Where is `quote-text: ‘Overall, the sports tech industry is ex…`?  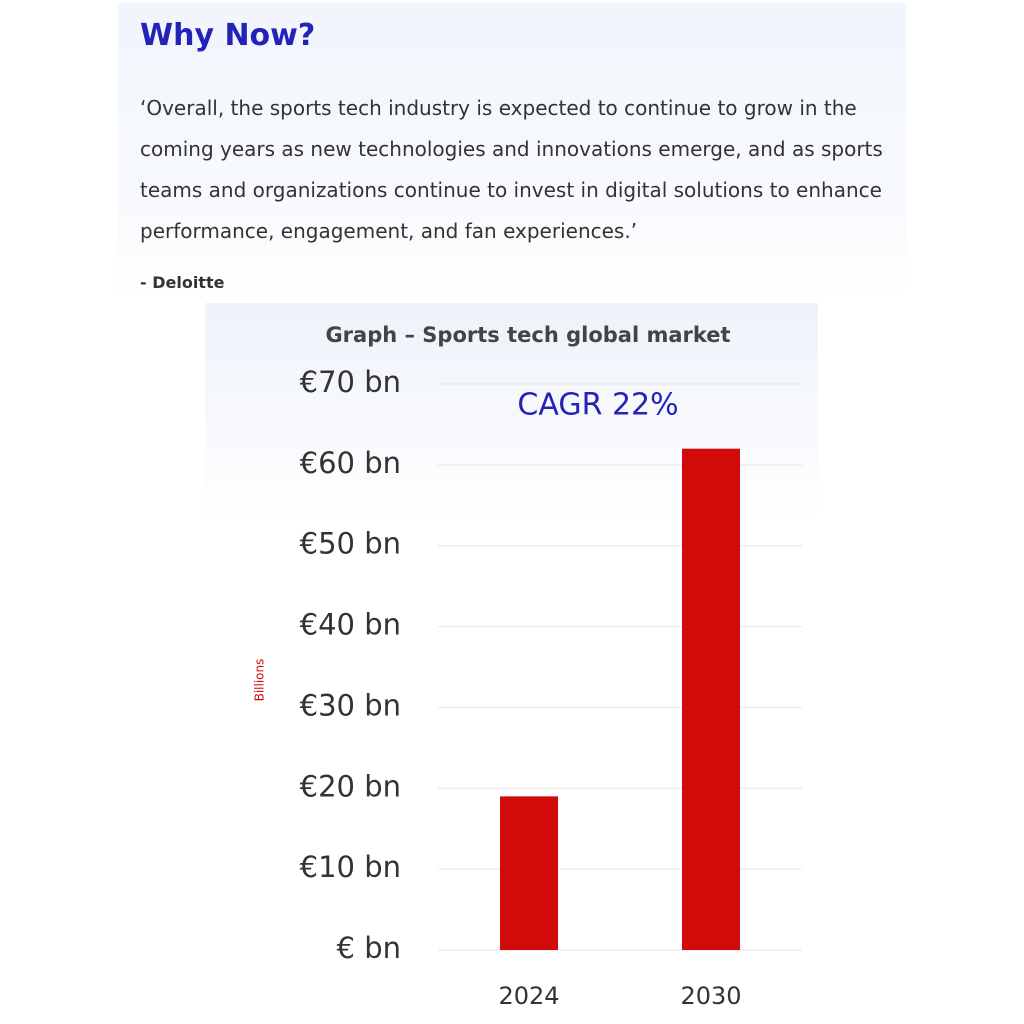
quote-text: ‘Overall, the sports tech industry is ex… is located at coordinates (511, 169).